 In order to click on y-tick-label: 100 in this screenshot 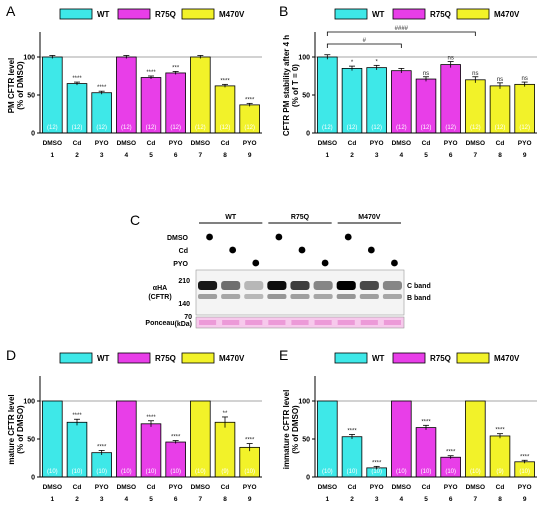, I will do `click(29, 58)`.